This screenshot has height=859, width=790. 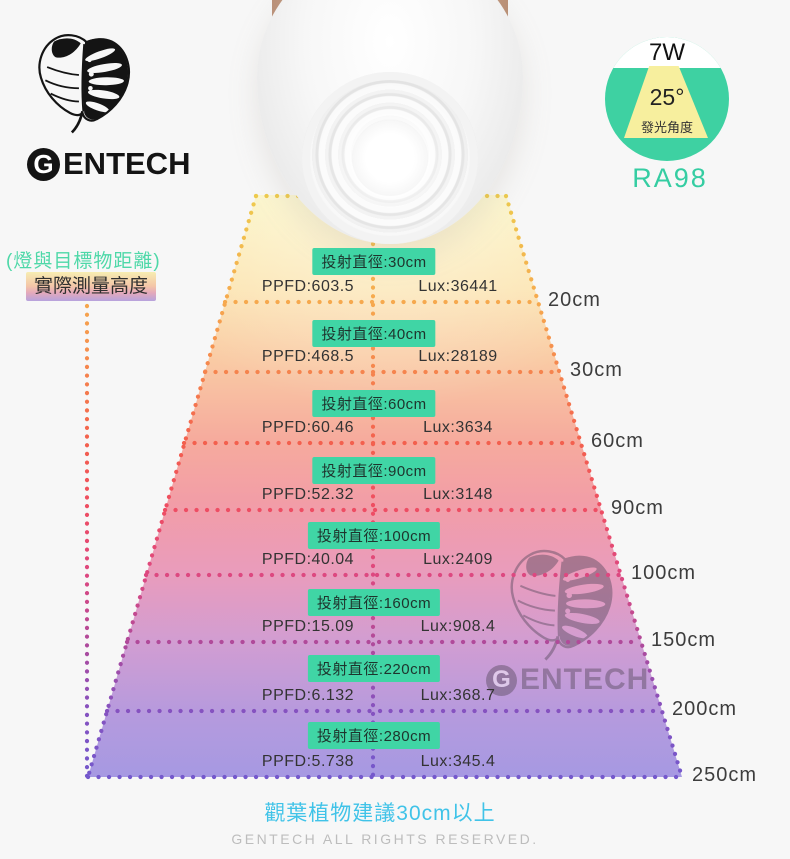 What do you see at coordinates (667, 52) in the screenshot?
I see `wattage-label: 7W` at bounding box center [667, 52].